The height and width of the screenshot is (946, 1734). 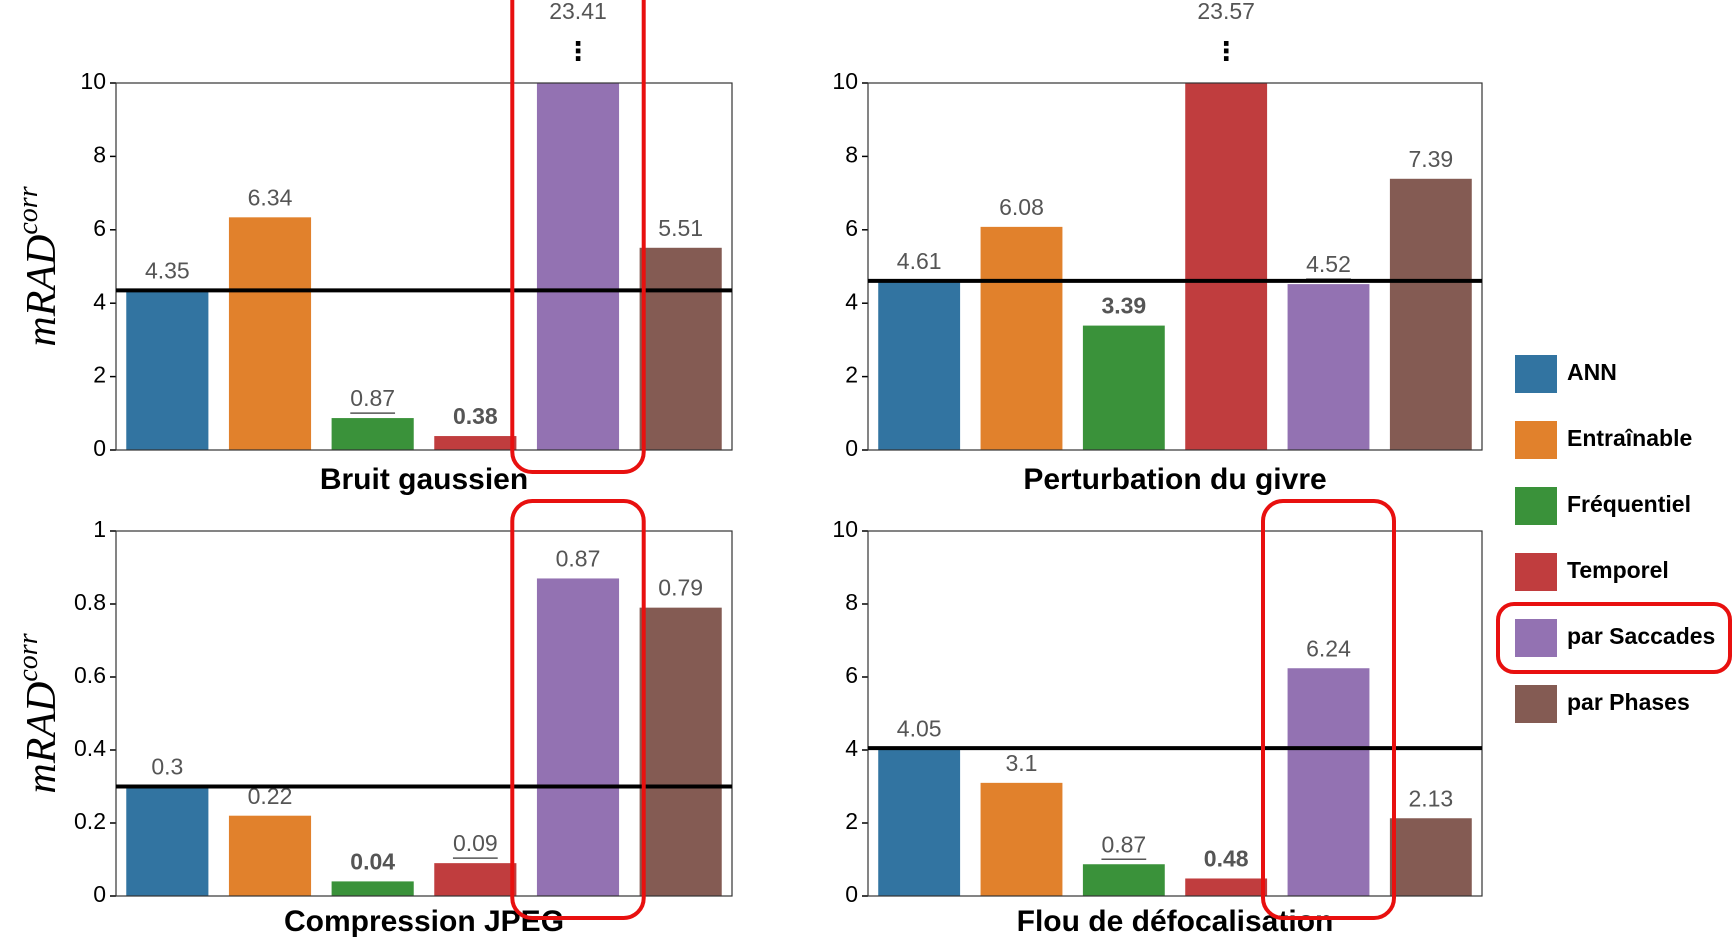 I want to click on value-label: 0.3, so click(x=167, y=767).